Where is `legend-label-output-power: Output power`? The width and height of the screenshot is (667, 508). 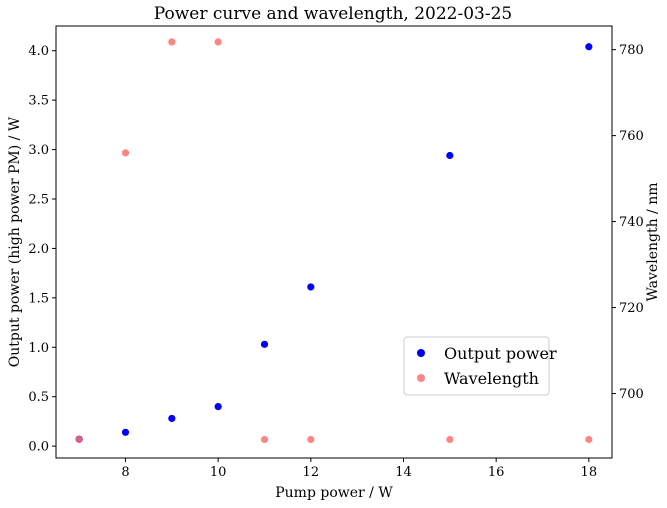 legend-label-output-power: Output power is located at coordinates (500, 353).